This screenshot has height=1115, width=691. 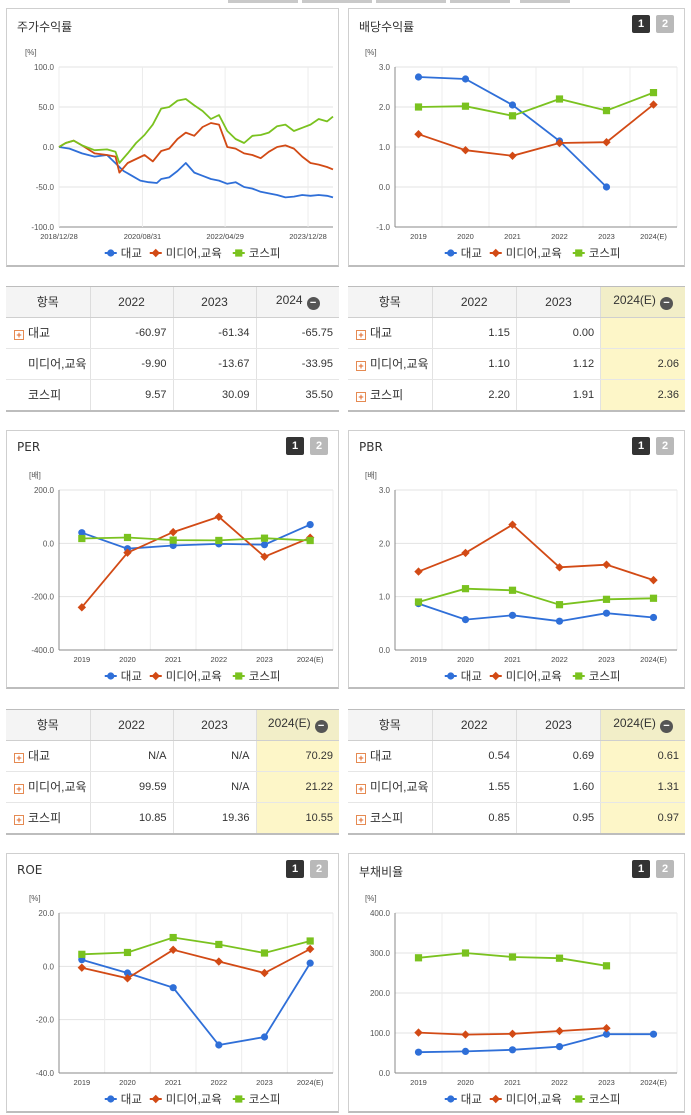 What do you see at coordinates (45, 27) in the screenshot?
I see `panel-title: 주가수익률` at bounding box center [45, 27].